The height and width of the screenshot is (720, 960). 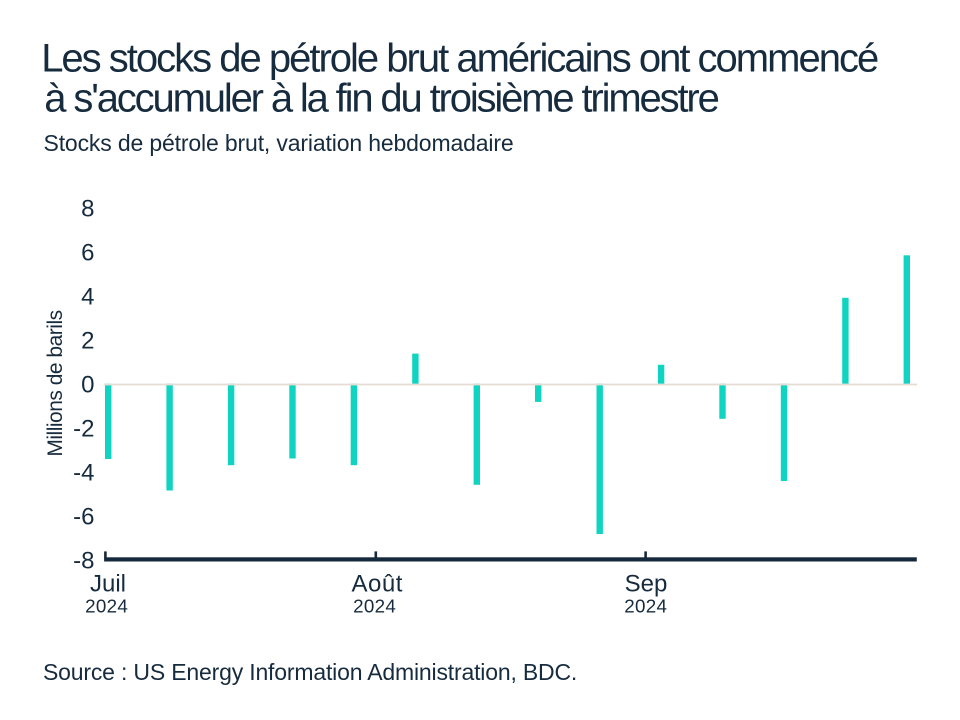 I want to click on svg-text: 6, so click(x=87, y=253).